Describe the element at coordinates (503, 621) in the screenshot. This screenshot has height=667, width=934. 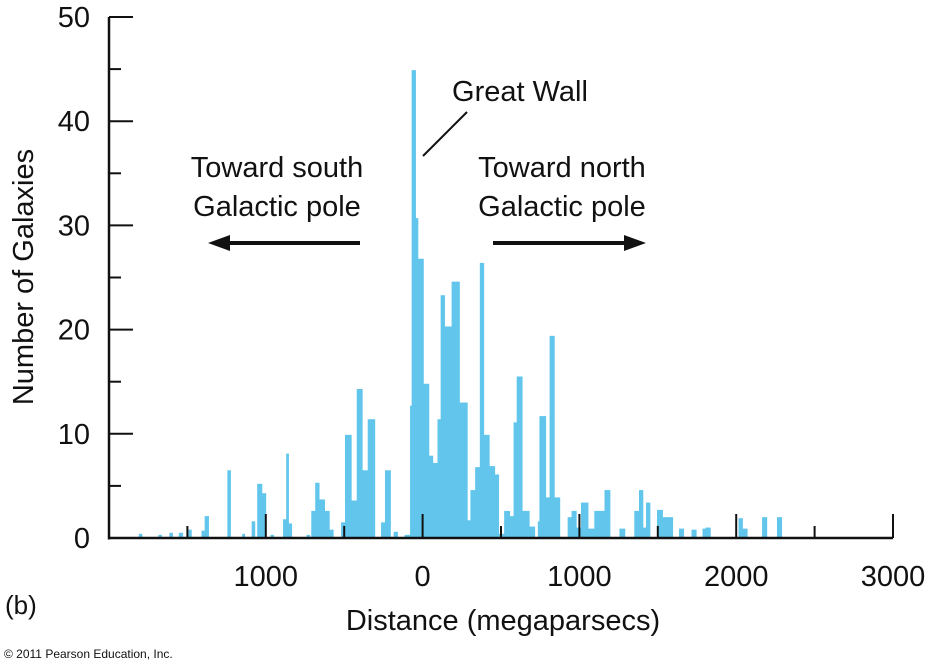
I see `x-axis-label: Distance (megaparsecs)` at that location.